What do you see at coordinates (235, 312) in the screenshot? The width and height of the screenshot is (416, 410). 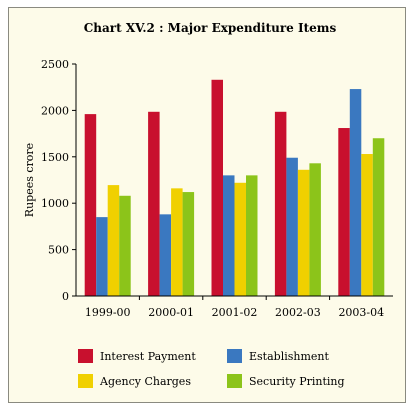 I see `x-tick-label: 2001-02` at bounding box center [235, 312].